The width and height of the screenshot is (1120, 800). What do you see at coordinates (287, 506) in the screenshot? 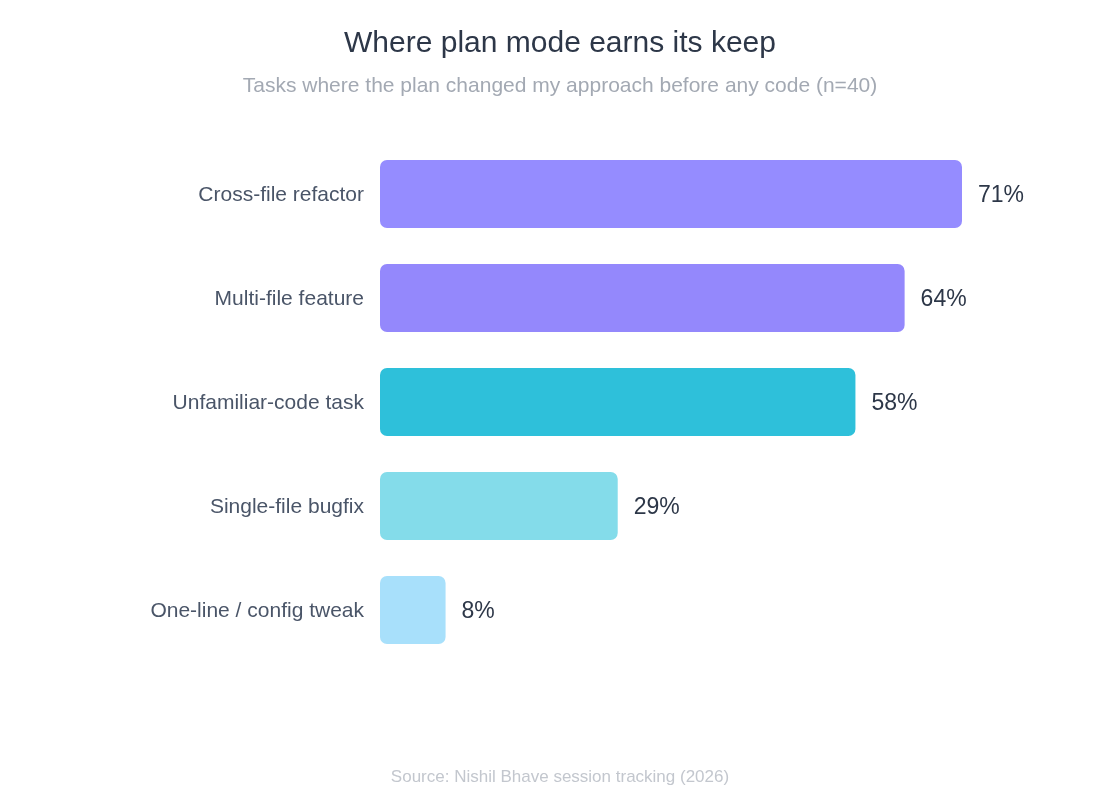
I see `y-tick-label: Single-file bugfix` at bounding box center [287, 506].